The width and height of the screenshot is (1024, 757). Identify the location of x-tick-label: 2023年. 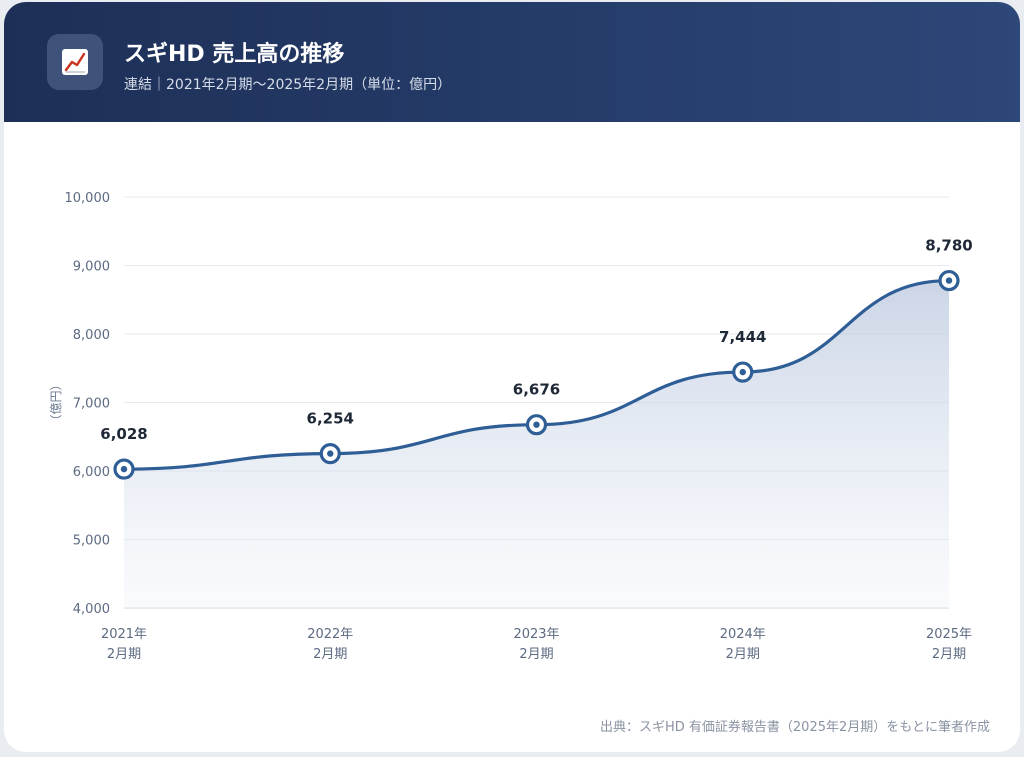
(536, 634).